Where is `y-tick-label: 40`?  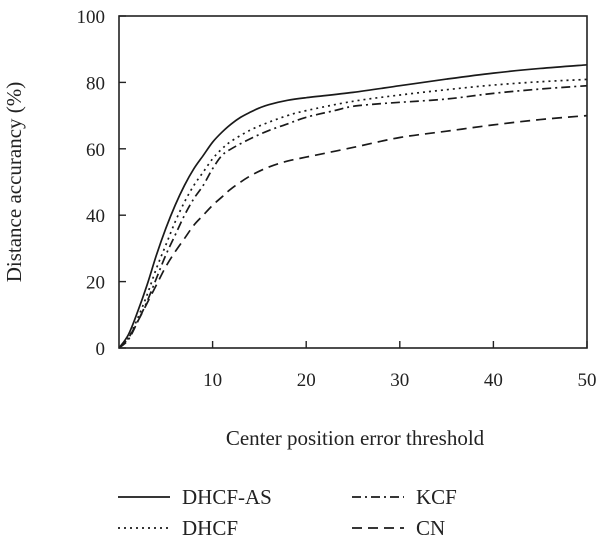 y-tick-label: 40 is located at coordinates (95, 216).